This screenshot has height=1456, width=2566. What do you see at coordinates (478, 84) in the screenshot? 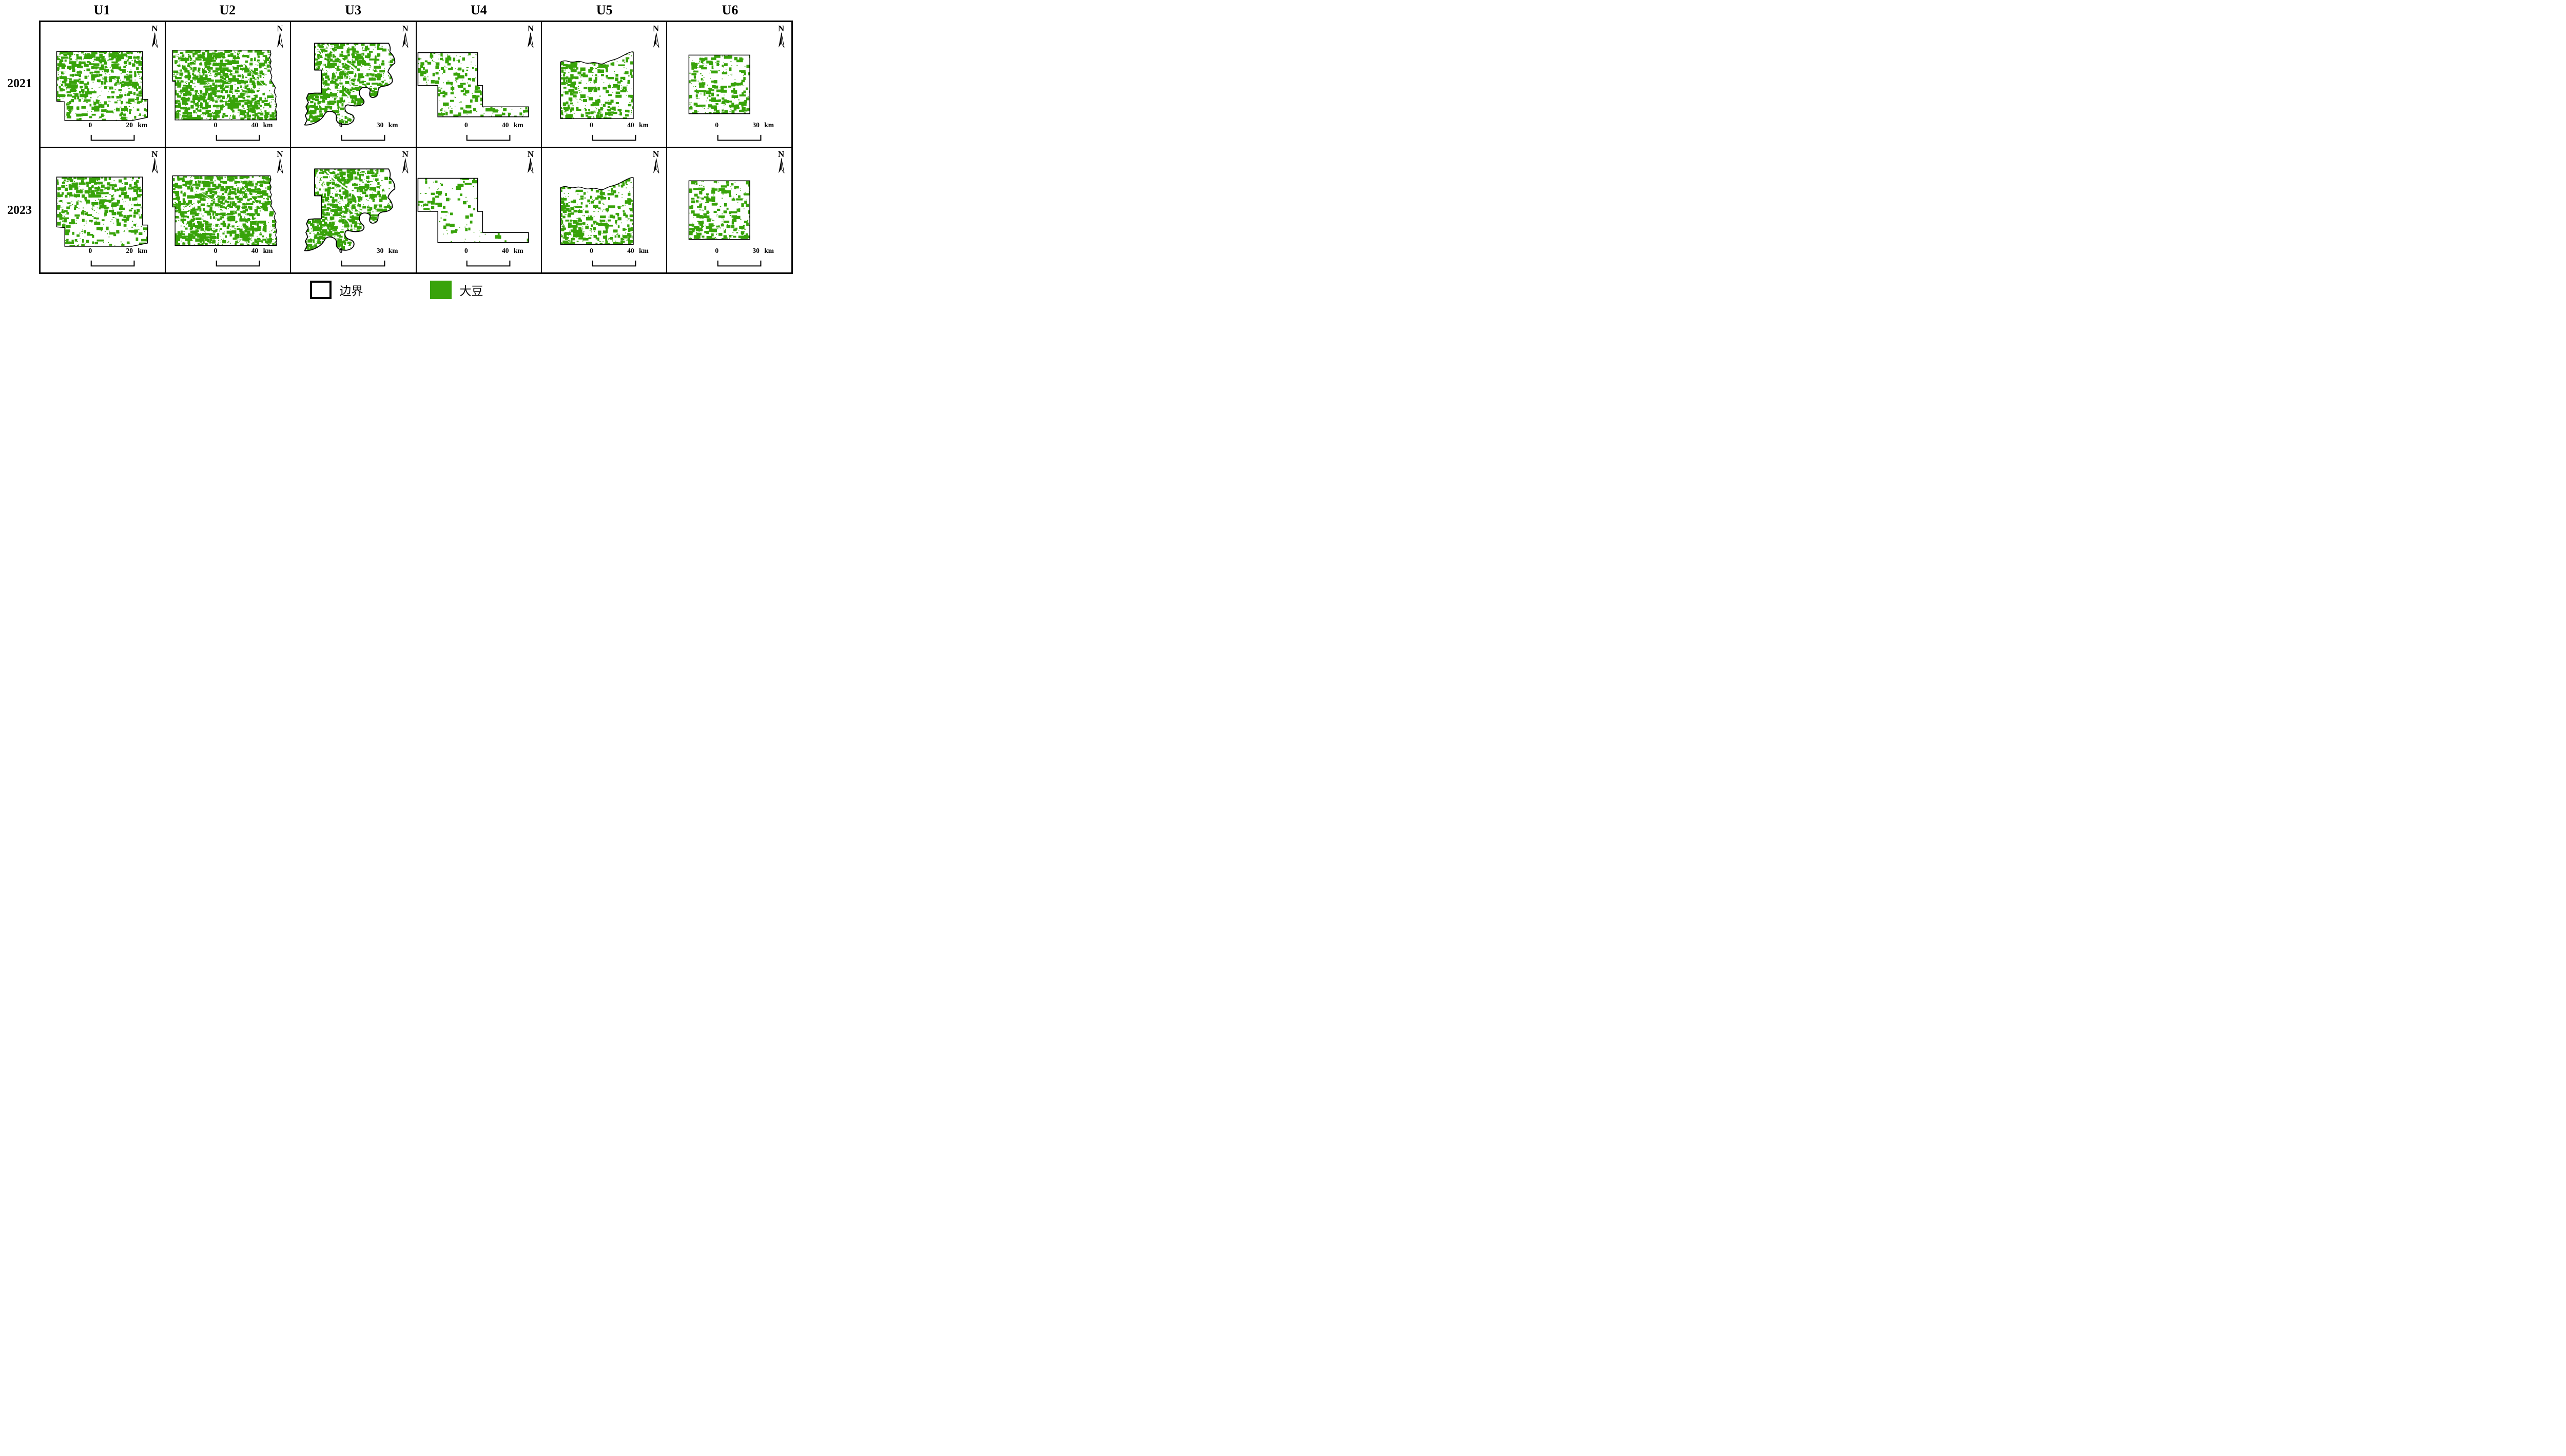
I see `map-panel-u4-2021: N 0 40 km` at bounding box center [478, 84].